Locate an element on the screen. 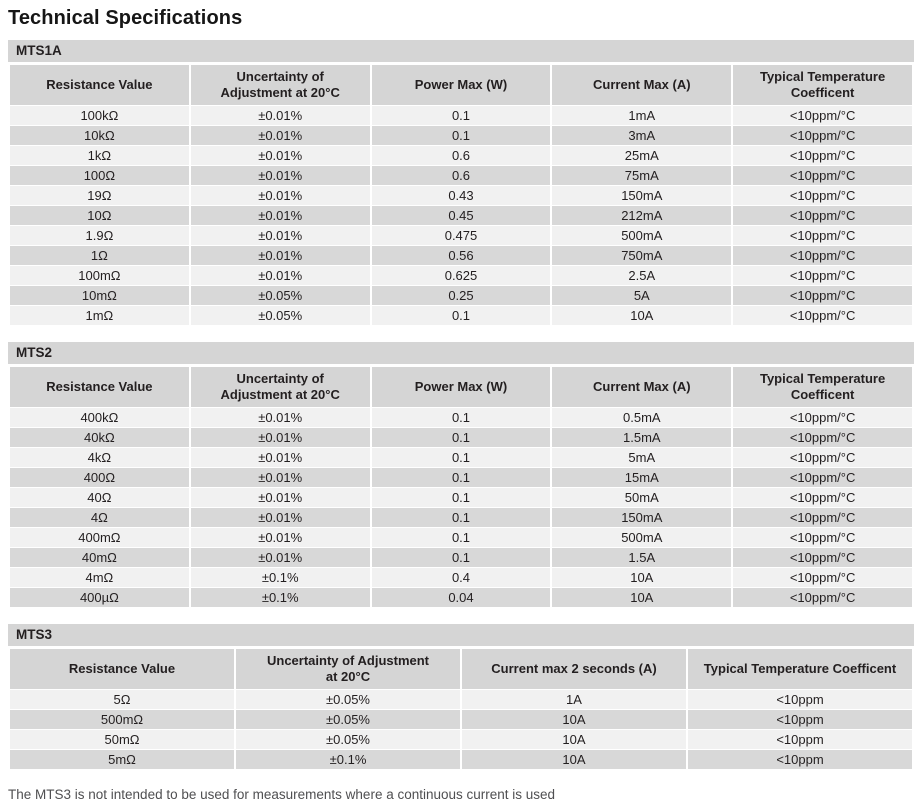 The image size is (922, 803). table-cell: 1mΩ is located at coordinates (99, 315).